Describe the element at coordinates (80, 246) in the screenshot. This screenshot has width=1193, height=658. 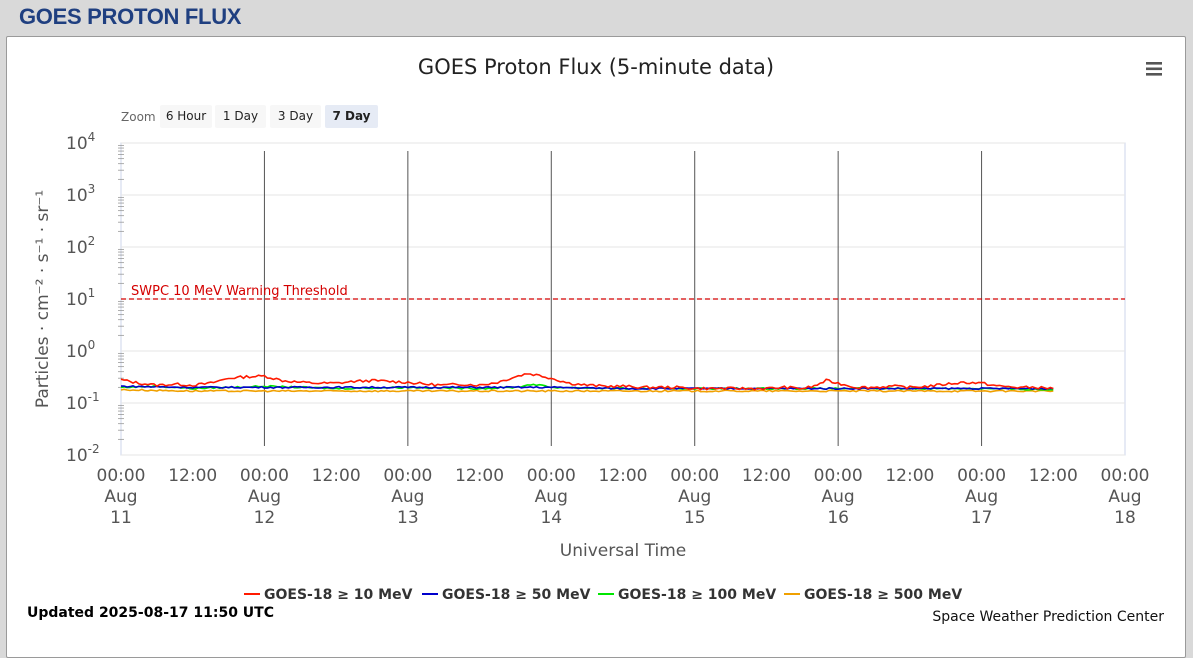
I see `y-tick-label: 10²` at that location.